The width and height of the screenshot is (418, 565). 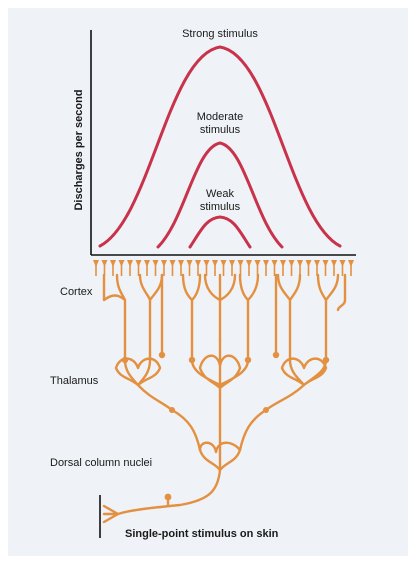 What do you see at coordinates (186, 430) in the screenshot?
I see `thalamus-to-dorsal-left` at bounding box center [186, 430].